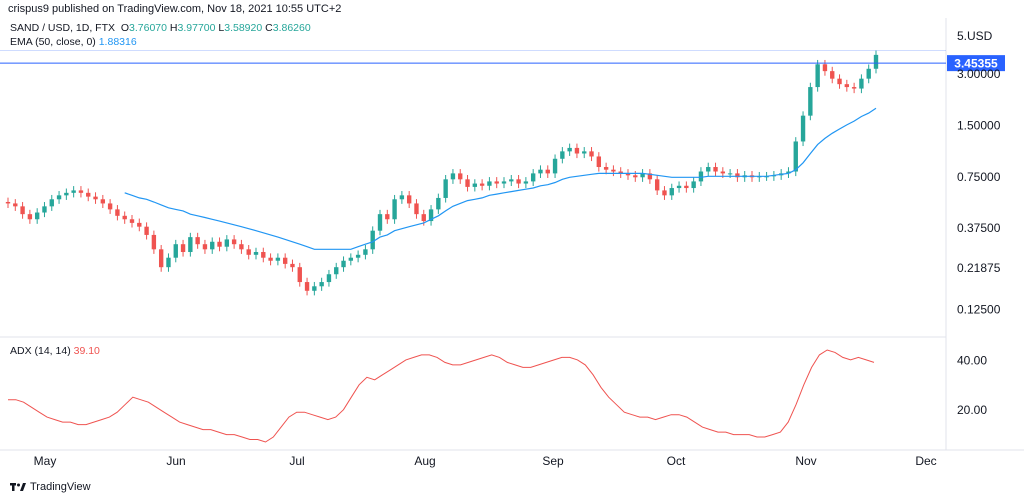  Describe the element at coordinates (40, 351) in the screenshot. I see `adx-label: ADX (14, 14)` at that location.